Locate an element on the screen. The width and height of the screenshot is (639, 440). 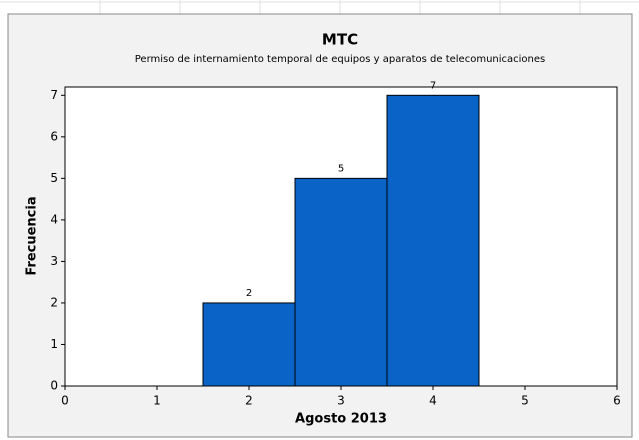
data-label: 5 is located at coordinates (341, 168).